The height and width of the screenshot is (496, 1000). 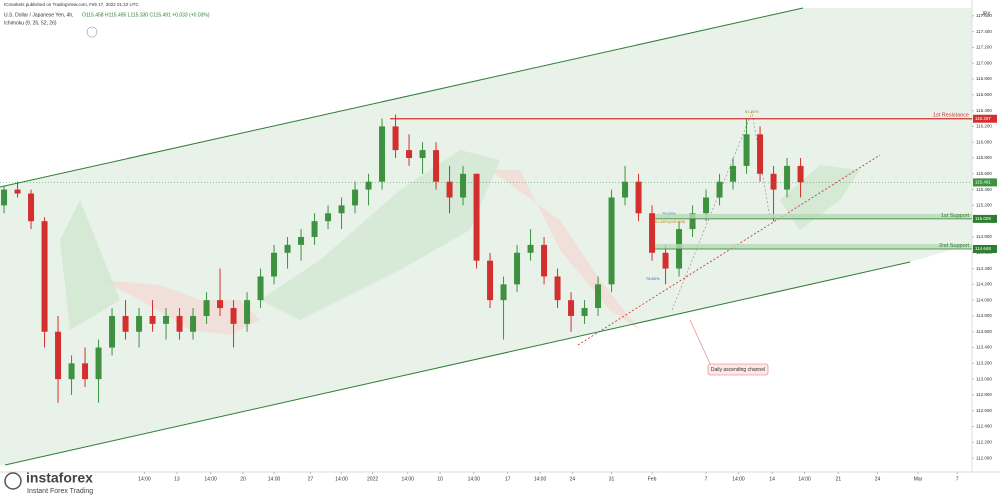 What do you see at coordinates (772, 479) in the screenshot?
I see `x-tick-label: 14` at bounding box center [772, 479].